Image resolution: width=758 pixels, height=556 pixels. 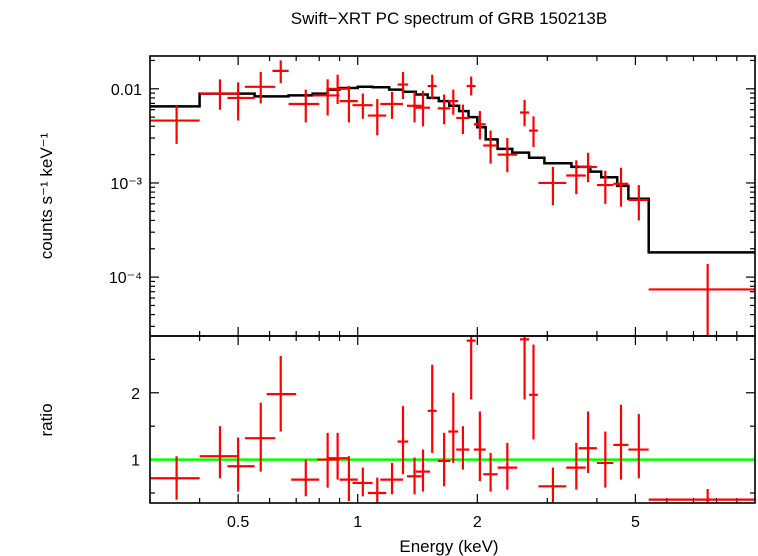 I want to click on x-axis-label: Energy (keV), so click(x=448, y=546).